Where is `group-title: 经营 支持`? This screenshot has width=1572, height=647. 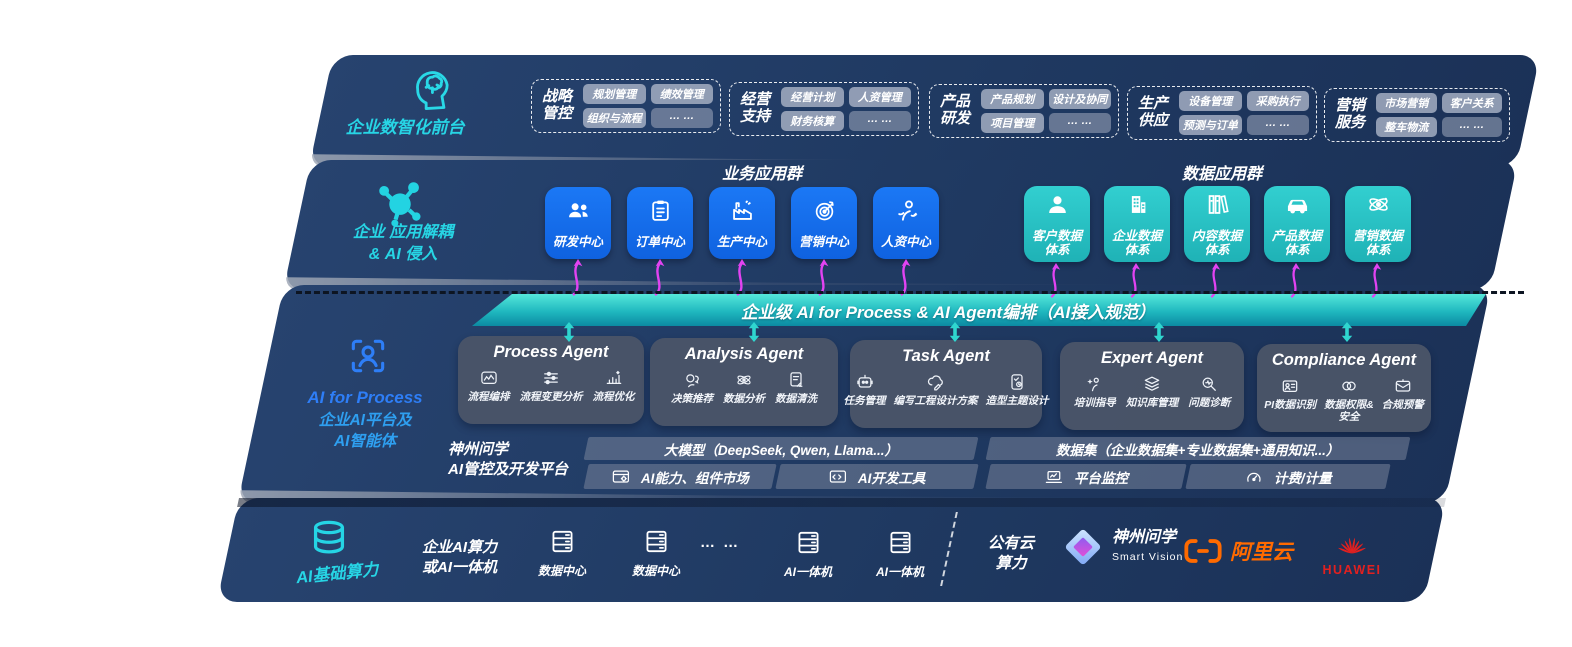 group-title: 经营 支持 is located at coordinates (754, 108).